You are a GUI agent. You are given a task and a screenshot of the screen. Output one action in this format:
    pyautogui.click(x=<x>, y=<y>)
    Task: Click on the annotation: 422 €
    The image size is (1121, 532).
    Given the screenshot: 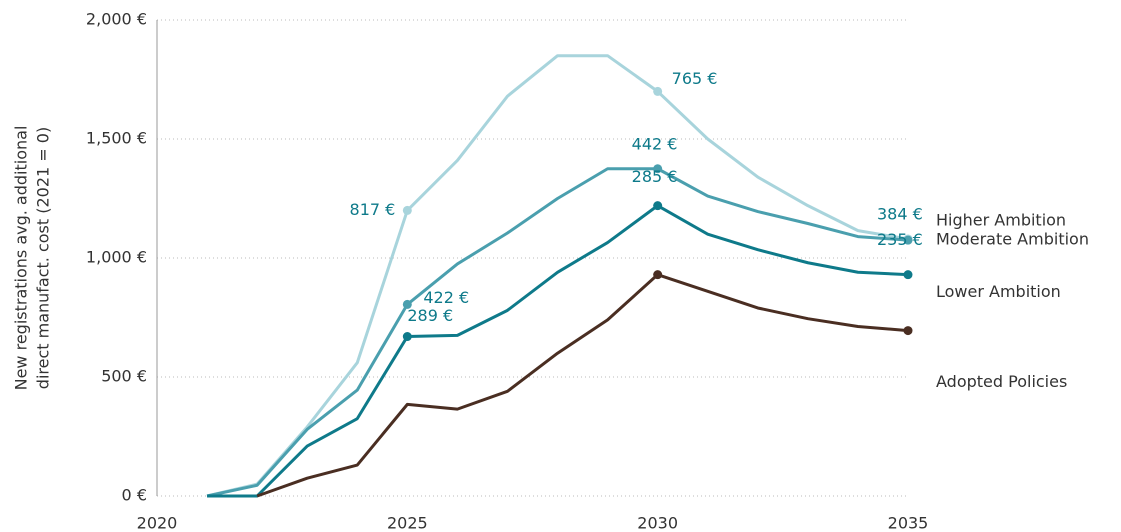 What is the action you would take?
    pyautogui.click(x=446, y=297)
    